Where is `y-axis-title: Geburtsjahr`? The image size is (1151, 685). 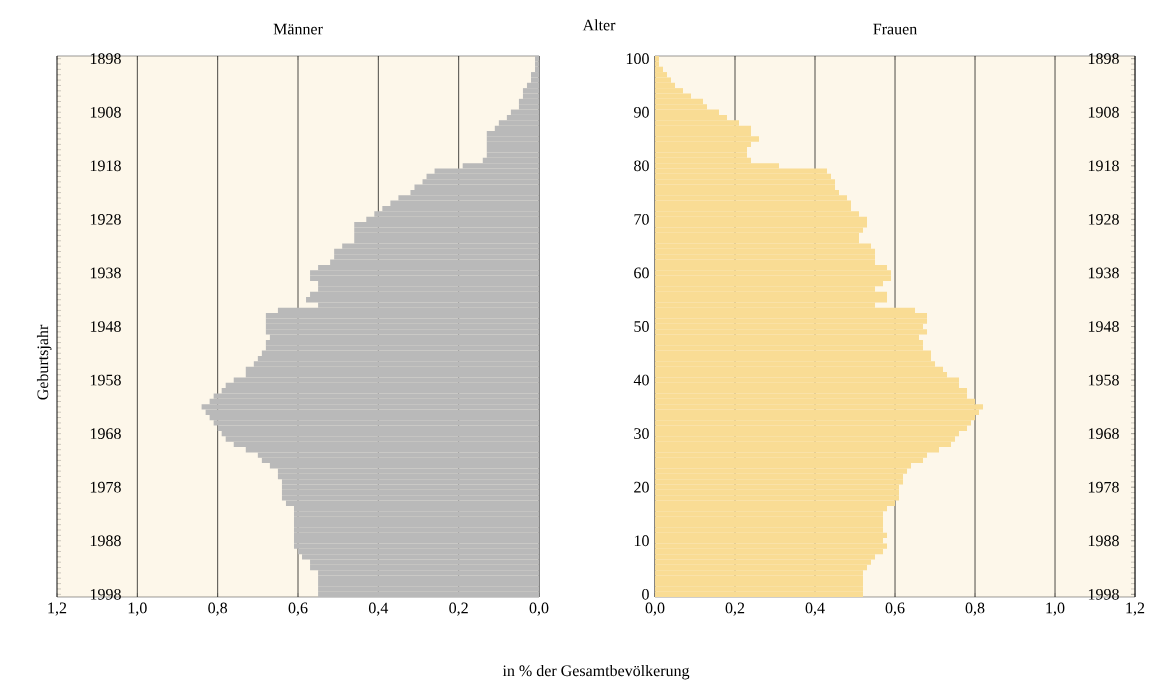 y-axis-title: Geburtsjahr is located at coordinates (44, 362).